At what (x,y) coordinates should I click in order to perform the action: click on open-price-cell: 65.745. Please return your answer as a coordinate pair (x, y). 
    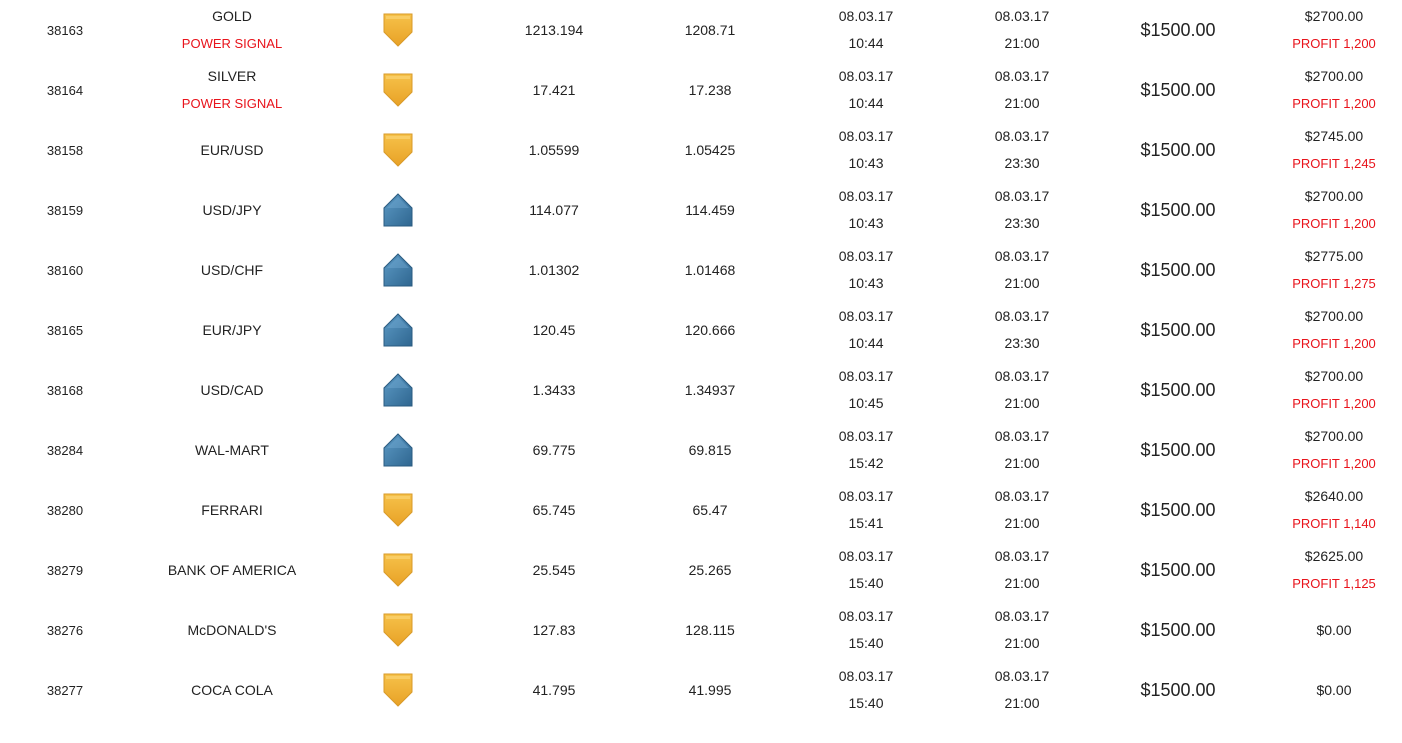
    Looking at the image, I should click on (554, 510).